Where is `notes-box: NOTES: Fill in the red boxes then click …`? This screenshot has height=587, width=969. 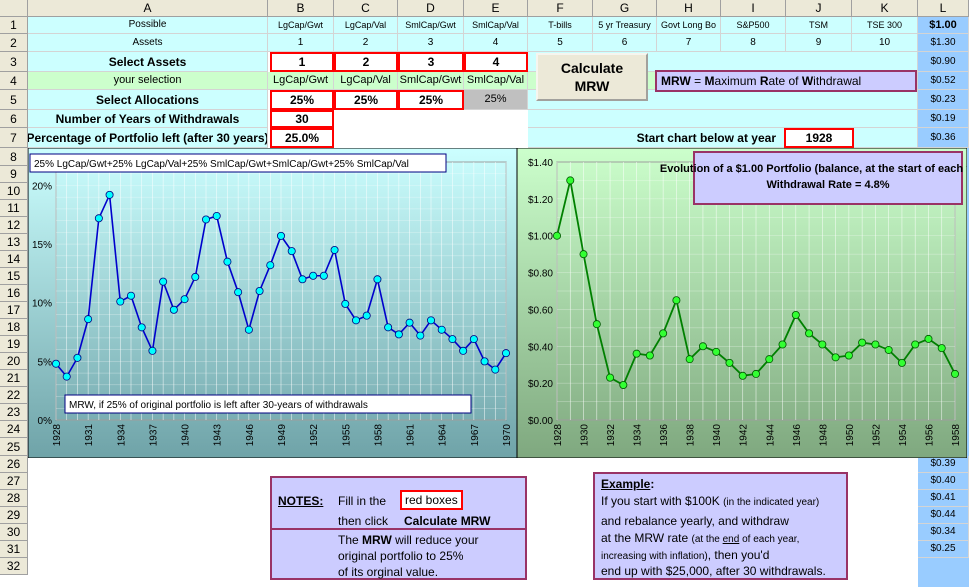
notes-box: NOTES: Fill in the red boxes then click … is located at coordinates (398, 528).